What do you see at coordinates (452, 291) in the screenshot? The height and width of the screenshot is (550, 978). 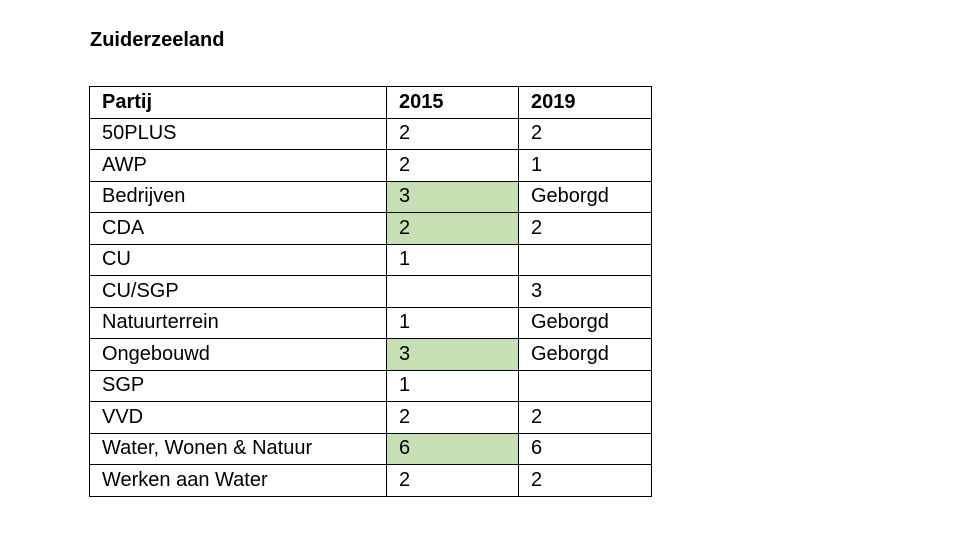 I see `seats-2015-cell` at bounding box center [452, 291].